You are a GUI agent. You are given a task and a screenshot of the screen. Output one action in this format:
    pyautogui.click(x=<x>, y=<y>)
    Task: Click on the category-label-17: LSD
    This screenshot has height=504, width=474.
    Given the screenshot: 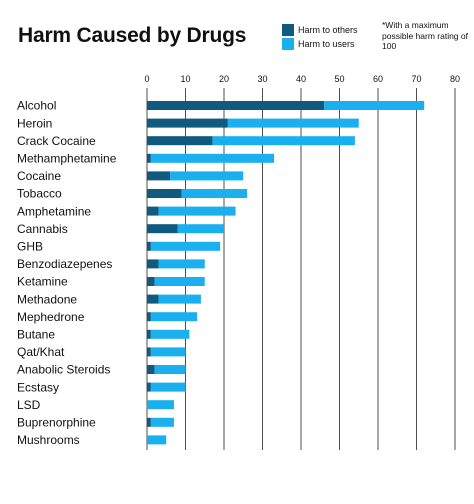 What is the action you would take?
    pyautogui.click(x=29, y=405)
    